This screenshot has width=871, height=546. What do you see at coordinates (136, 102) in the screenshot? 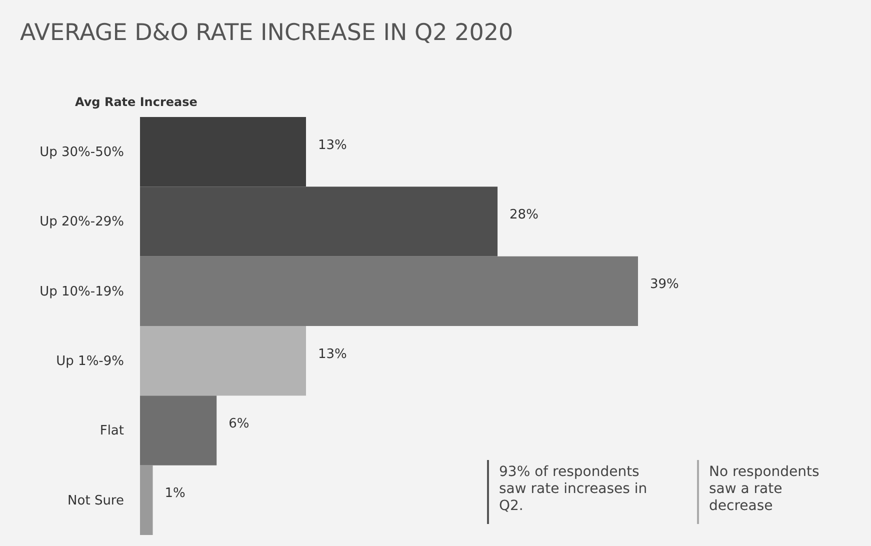
I see `y-axis-title: Avg Rate Increase` at bounding box center [136, 102].